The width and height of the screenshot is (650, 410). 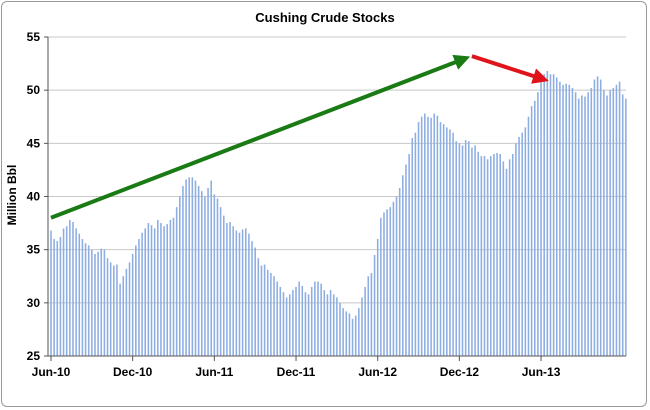 What do you see at coordinates (541, 372) in the screenshot?
I see `x-tick-label-Jun-13: Jun-13` at bounding box center [541, 372].